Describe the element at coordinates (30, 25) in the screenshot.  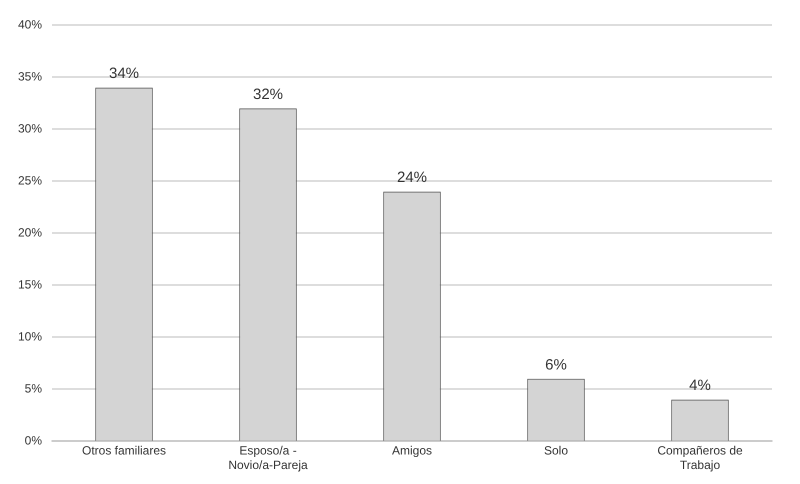
I see `y-tick-label: 40%` at that location.